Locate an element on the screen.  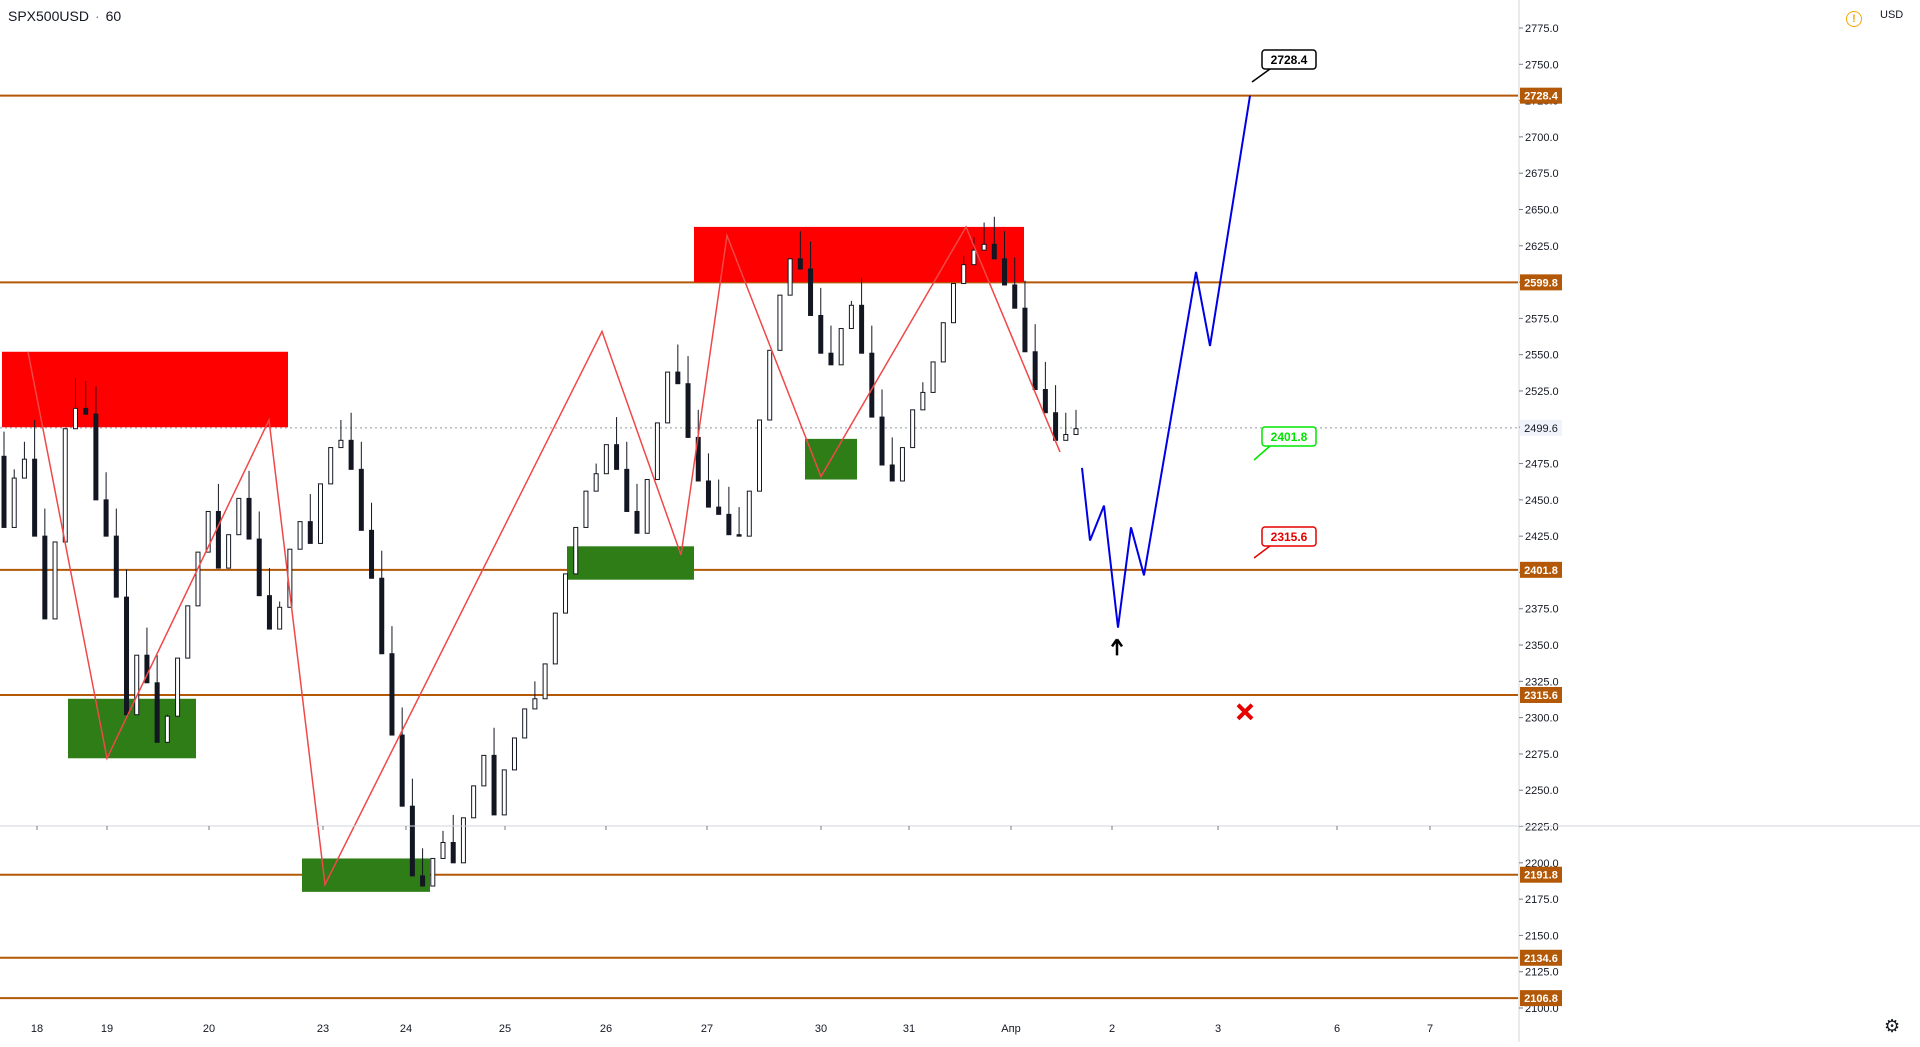
time-tick-label: 31 is located at coordinates (909, 1029).